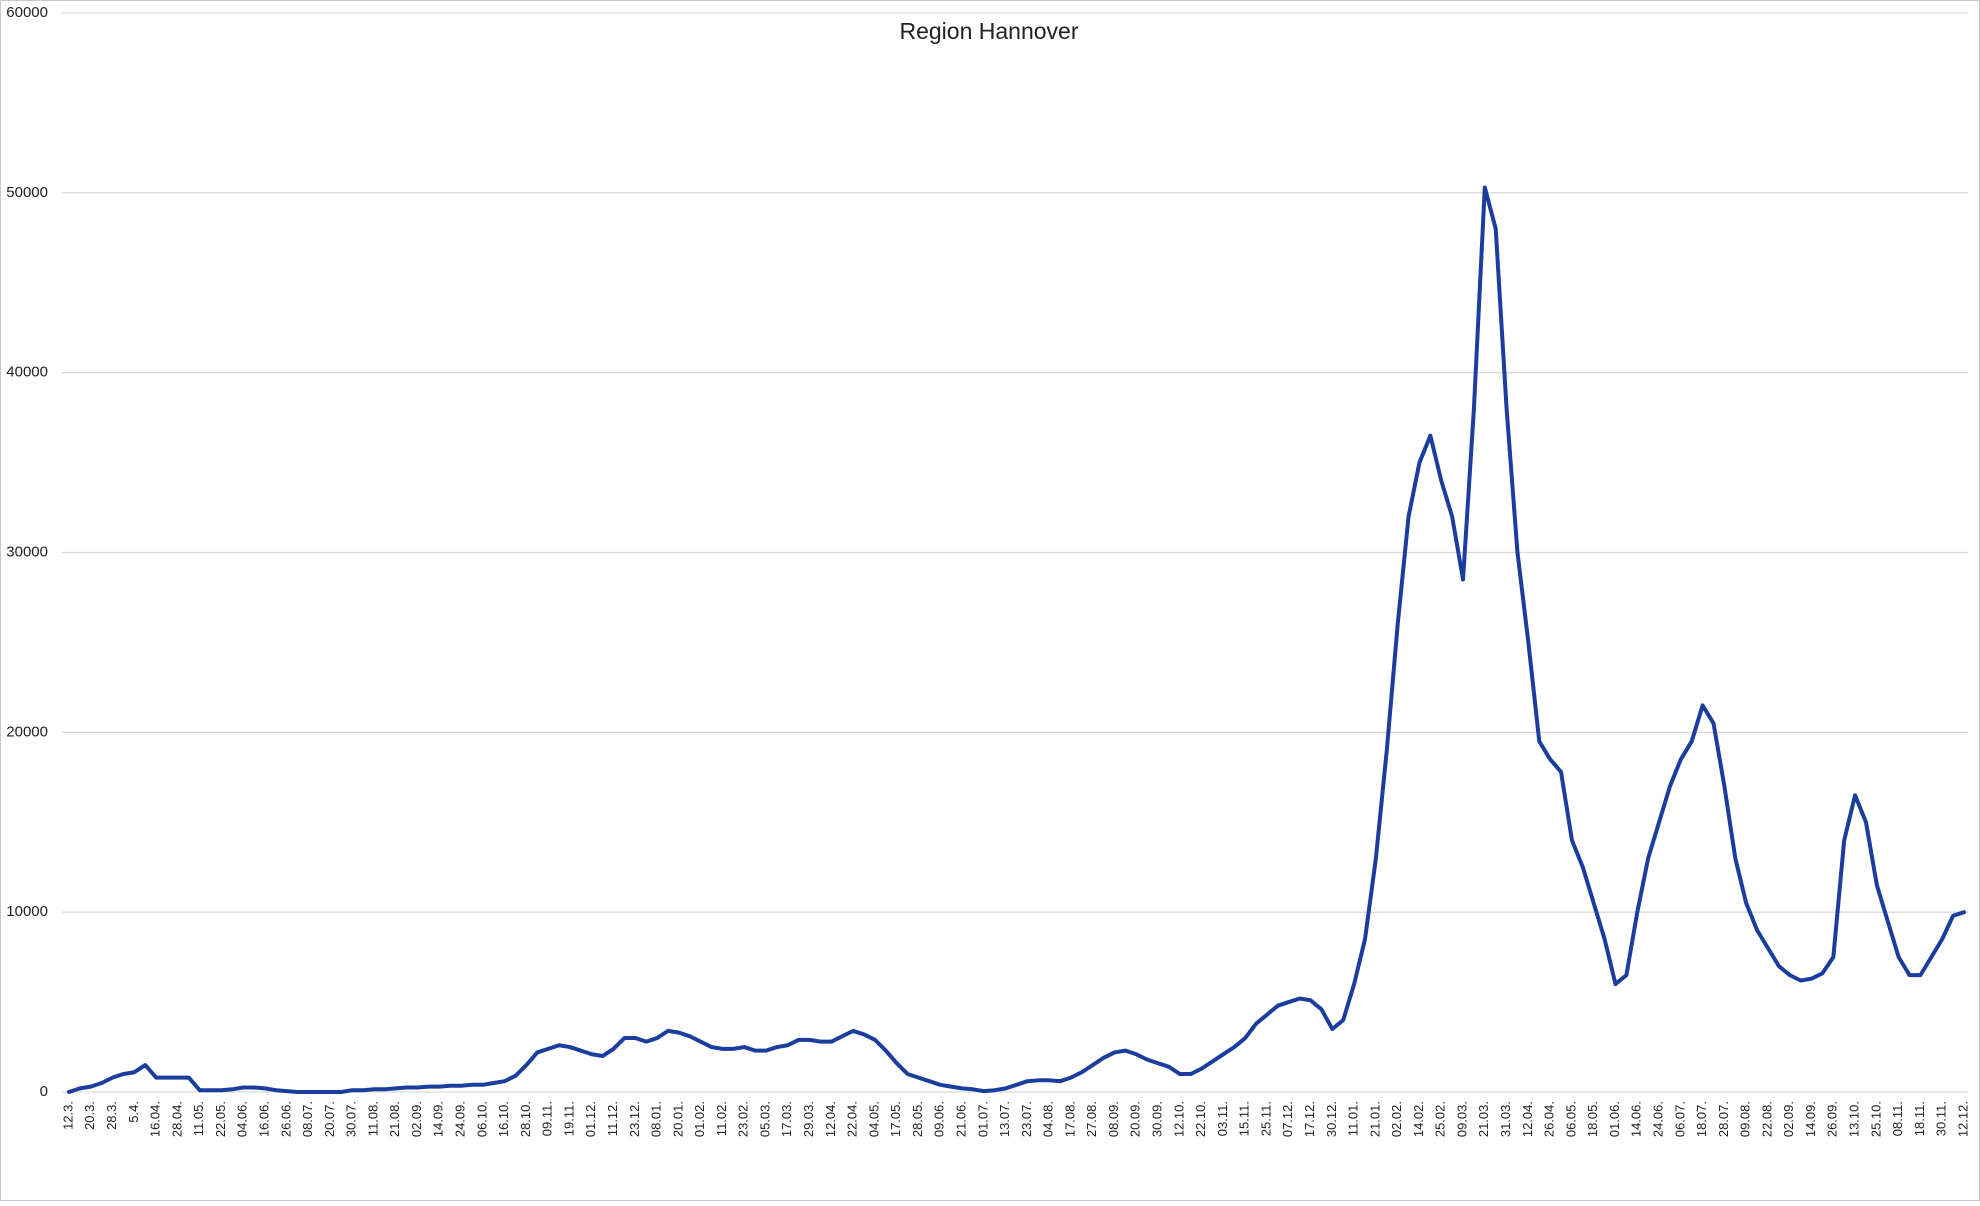 The height and width of the screenshot is (1206, 1980). I want to click on x-tick-label: 17.05., so click(895, 1119).